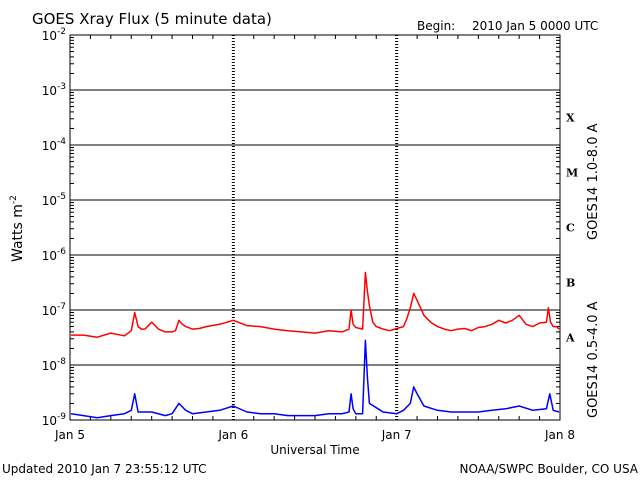 This screenshot has width=640, height=480. I want to click on flare-class-B: B, so click(570, 283).